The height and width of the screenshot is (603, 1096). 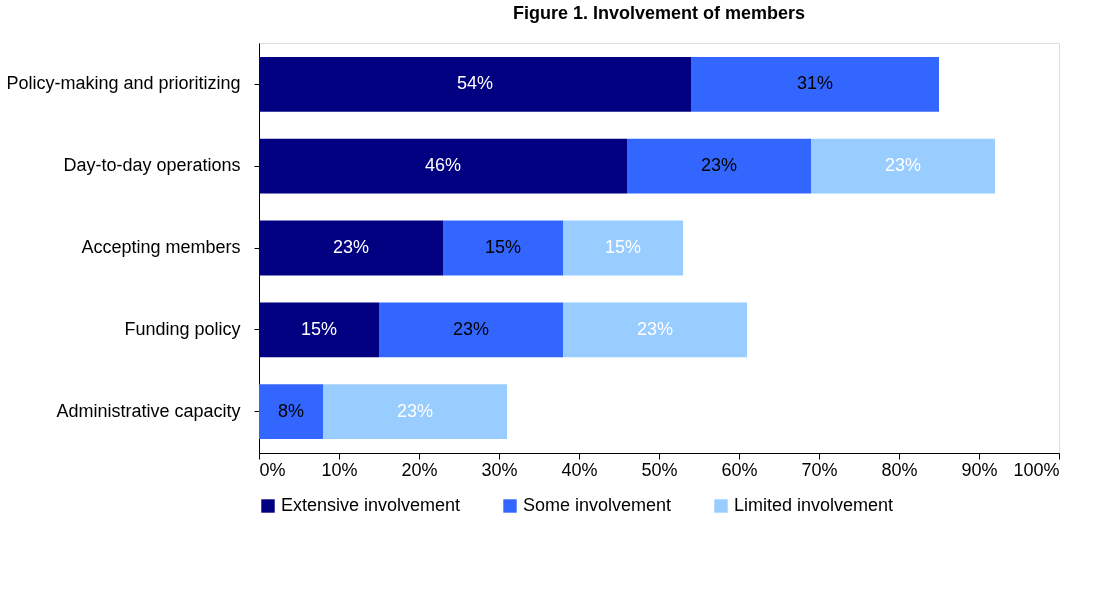 I want to click on x-tick-label: 10%, so click(x=339, y=469).